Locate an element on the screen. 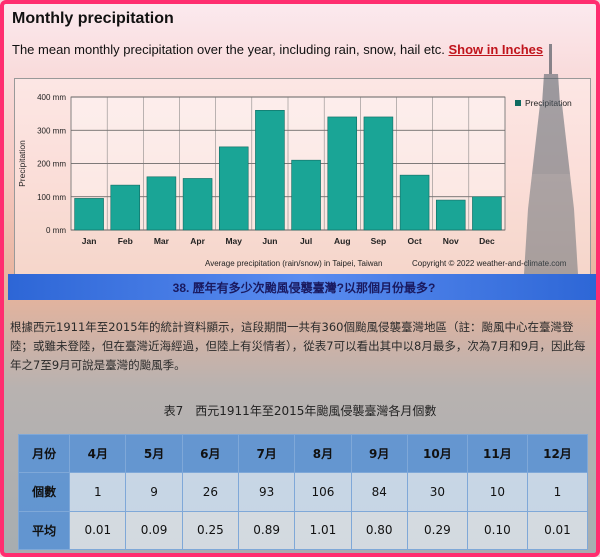 This screenshot has height=557, width=600. y-tick-label: 400 mm is located at coordinates (51, 97).